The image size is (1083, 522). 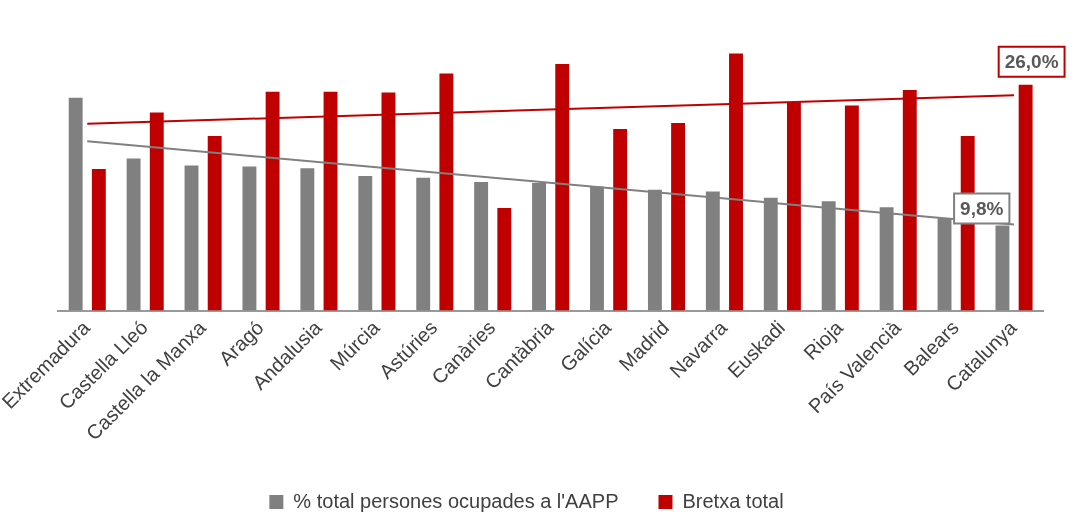 I want to click on legend-label: % total persones ocupades a l'AAPP, so click(x=456, y=500).